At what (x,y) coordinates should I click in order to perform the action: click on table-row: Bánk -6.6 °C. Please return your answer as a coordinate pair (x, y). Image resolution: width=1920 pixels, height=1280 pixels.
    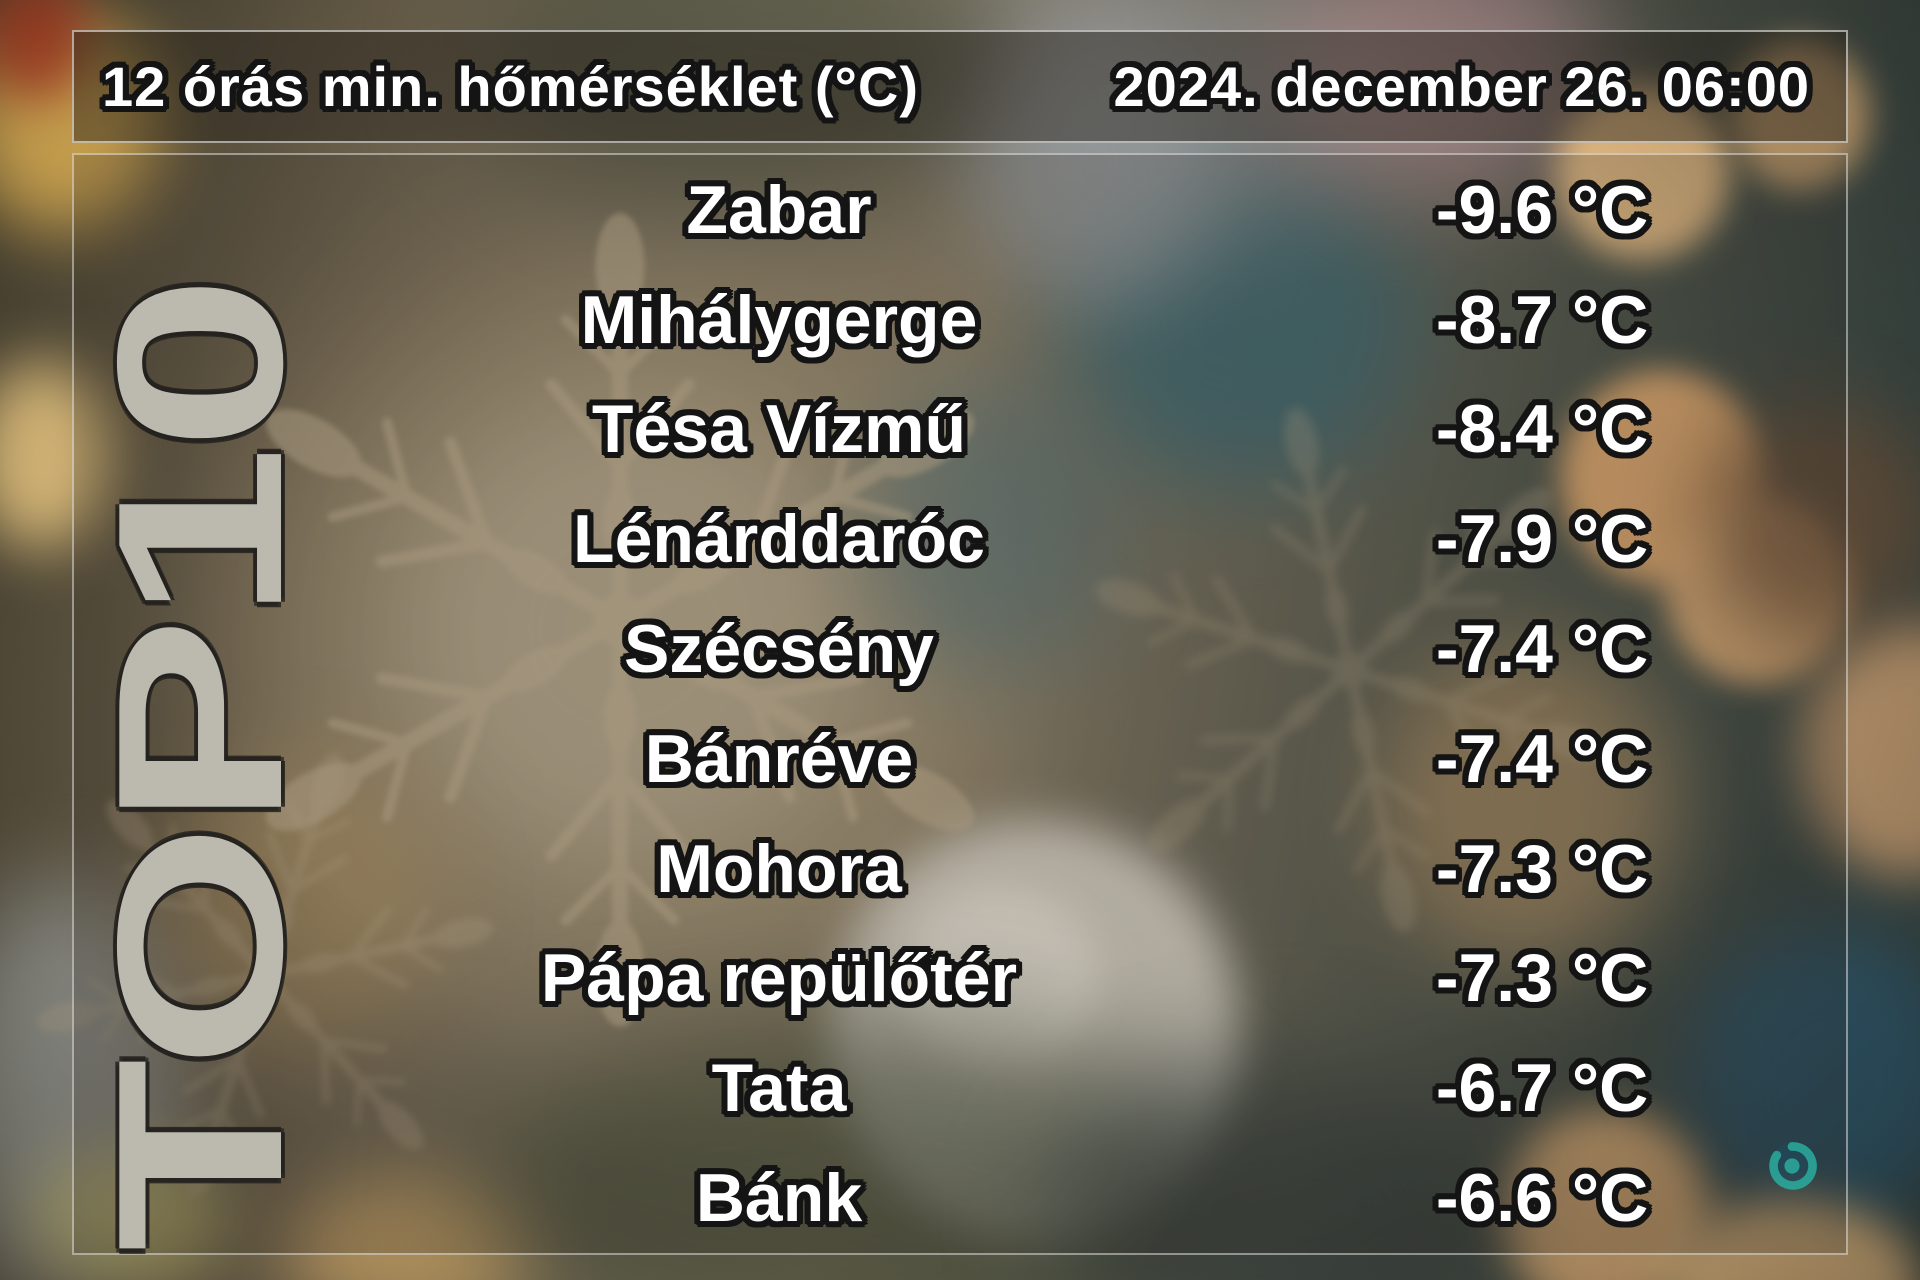
    Looking at the image, I should click on (960, 1198).